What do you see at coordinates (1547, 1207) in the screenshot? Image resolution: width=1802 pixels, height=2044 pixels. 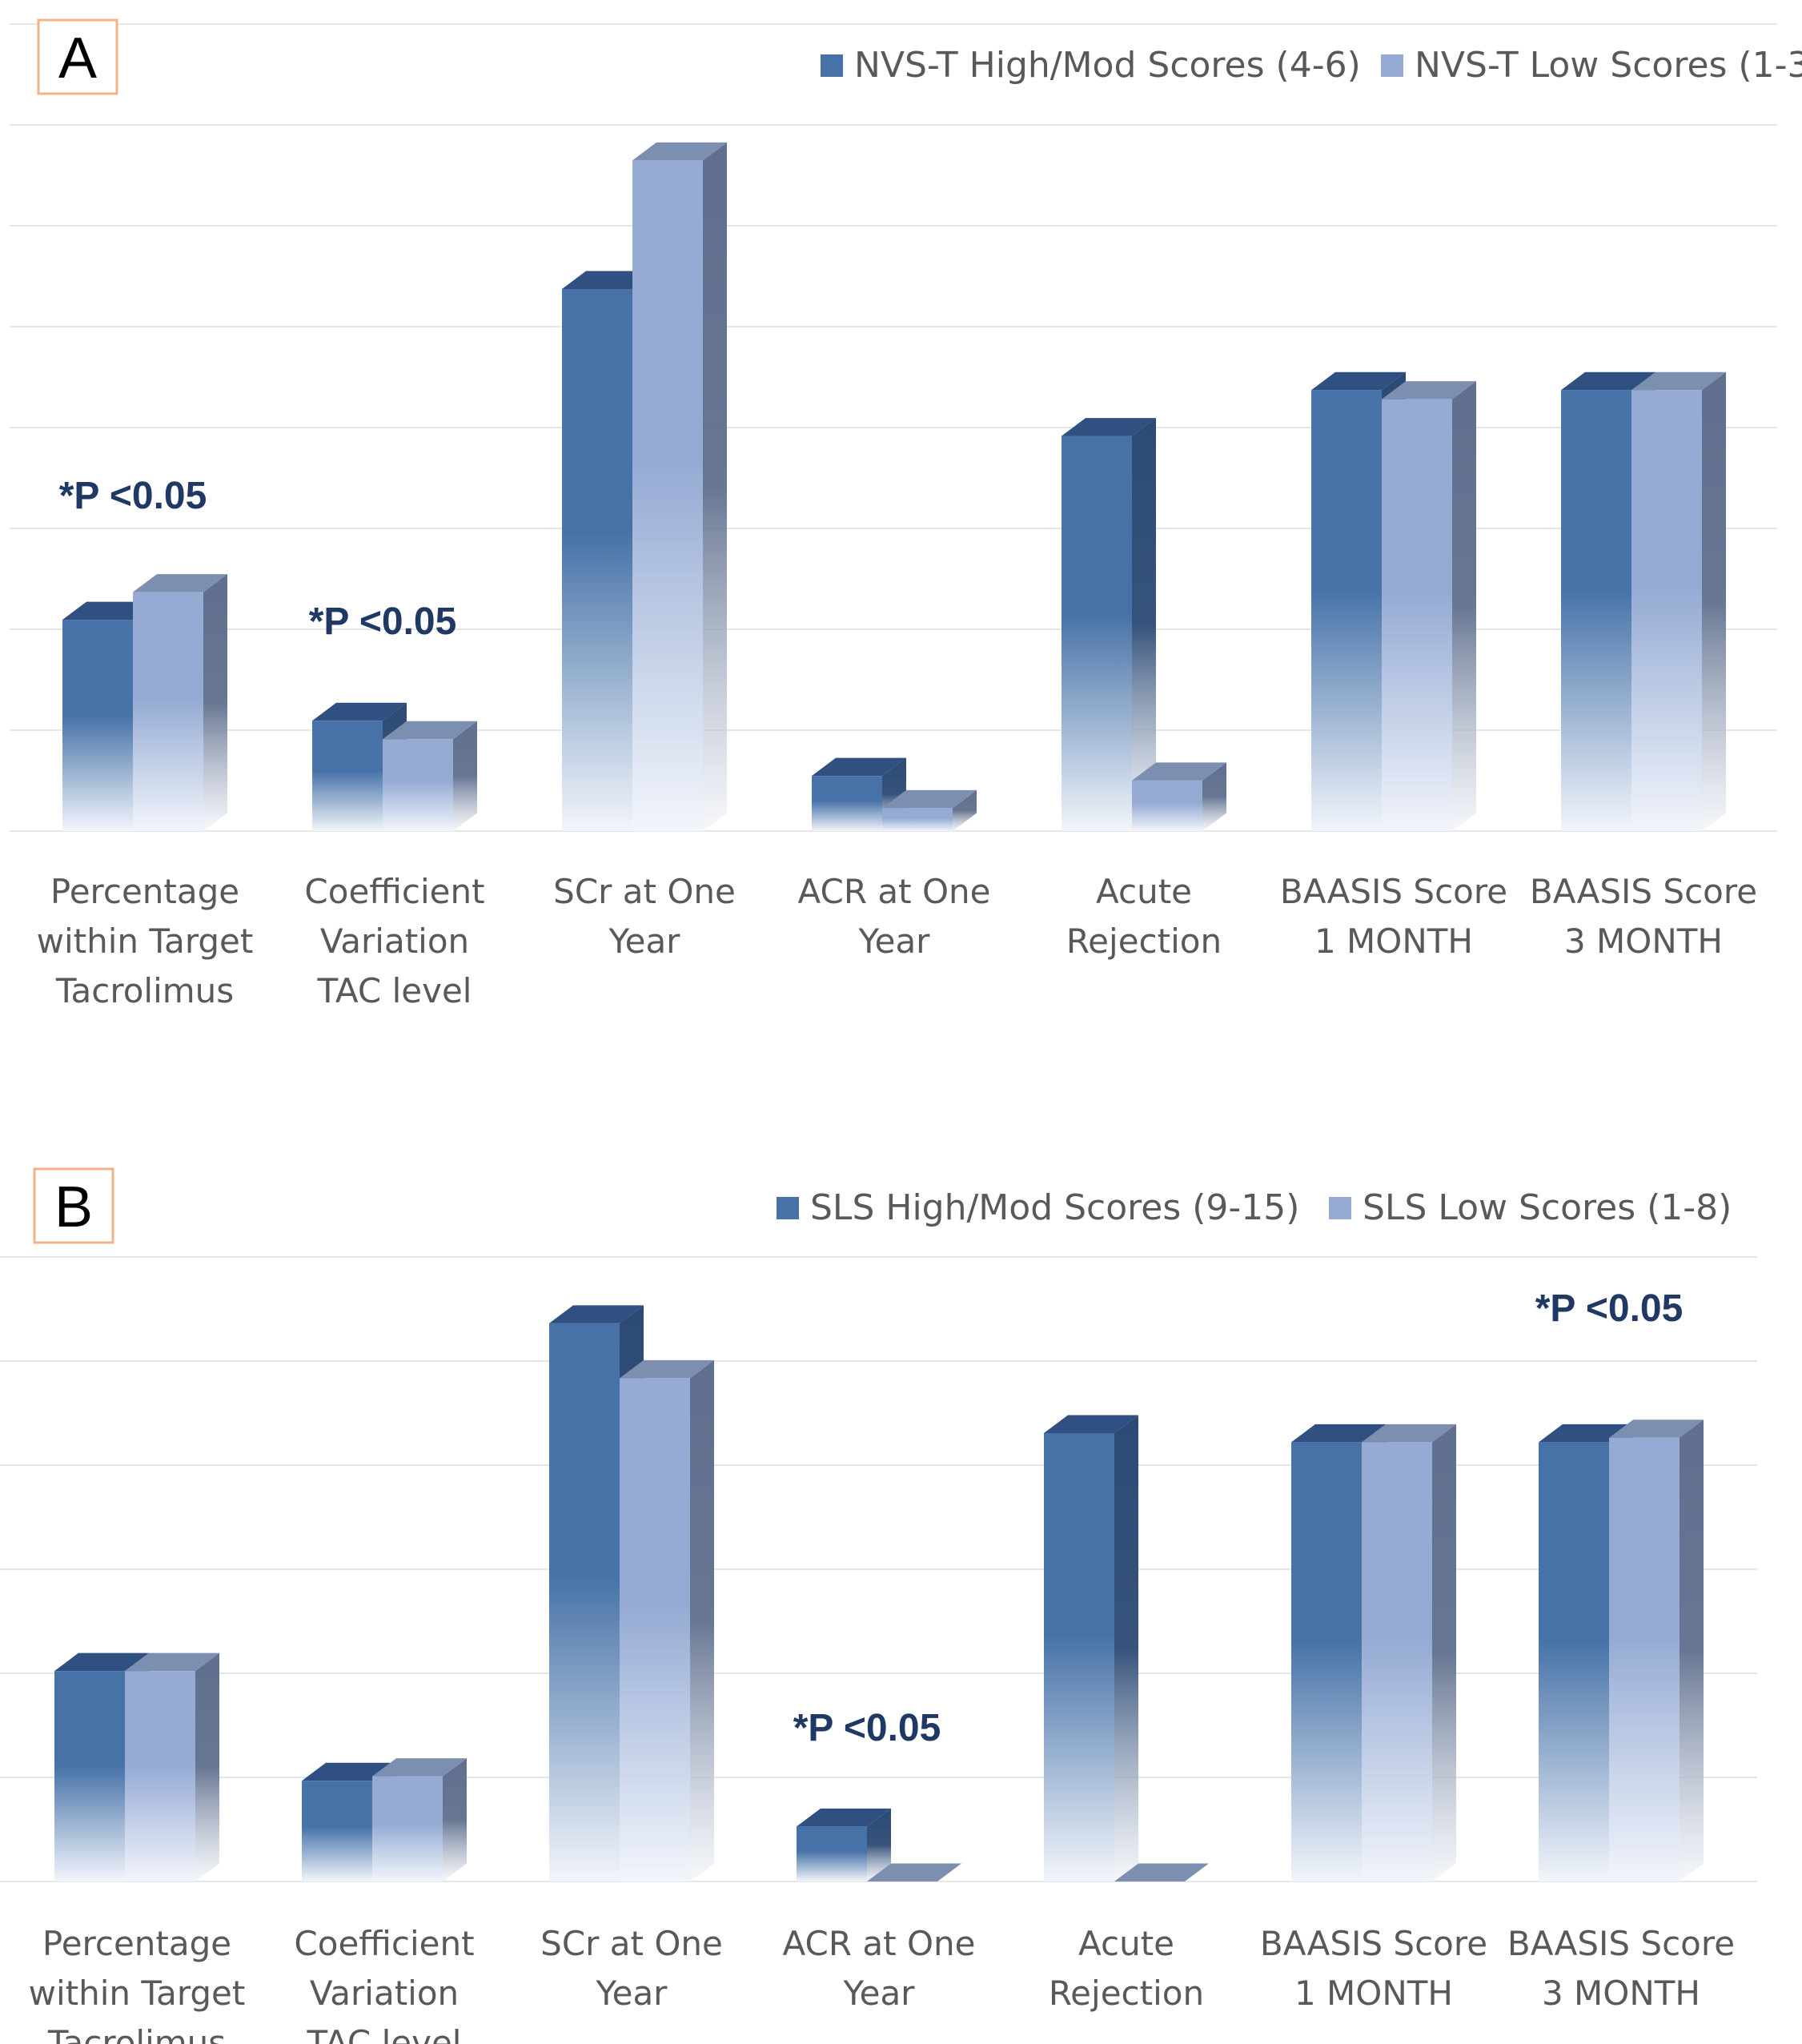 I see `legend-label: SLS Low Scores (1-8)` at bounding box center [1547, 1207].